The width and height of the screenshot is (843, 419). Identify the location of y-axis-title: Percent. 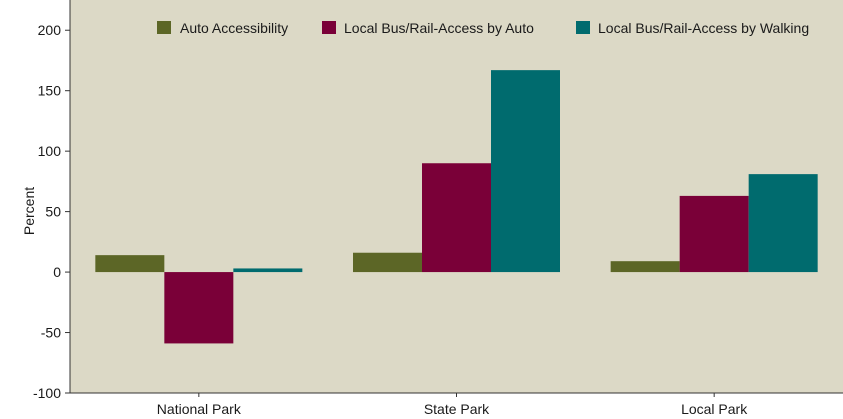
(29, 211).